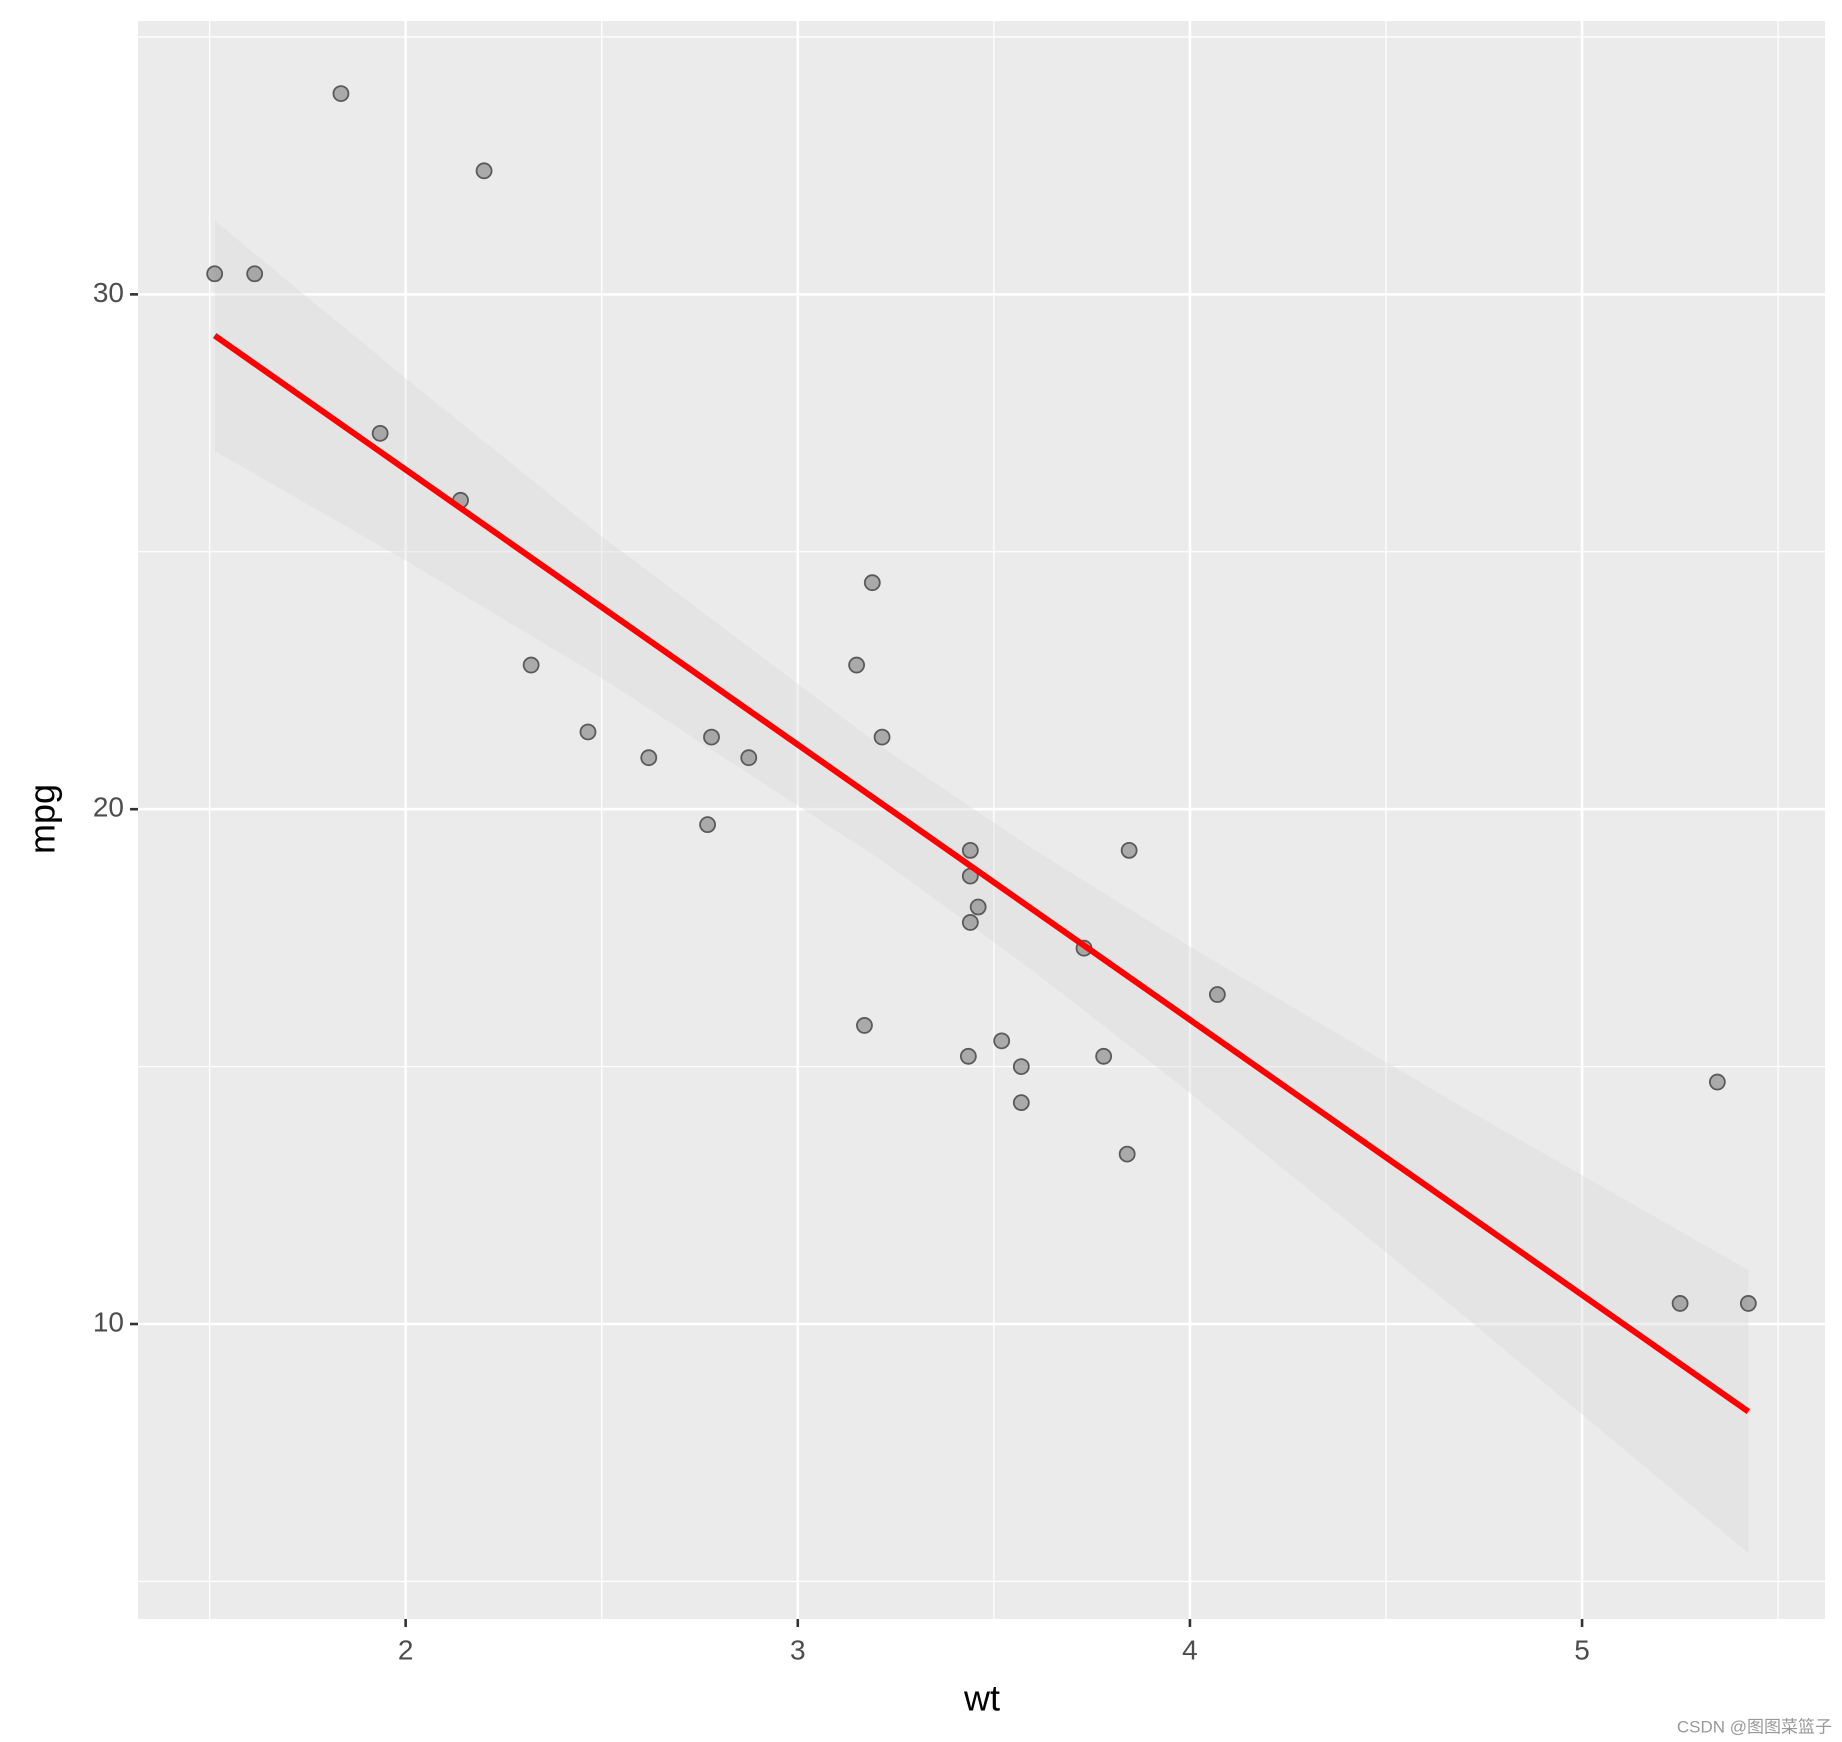  Describe the element at coordinates (406, 1649) in the screenshot. I see `x-tick-label: 2` at that location.